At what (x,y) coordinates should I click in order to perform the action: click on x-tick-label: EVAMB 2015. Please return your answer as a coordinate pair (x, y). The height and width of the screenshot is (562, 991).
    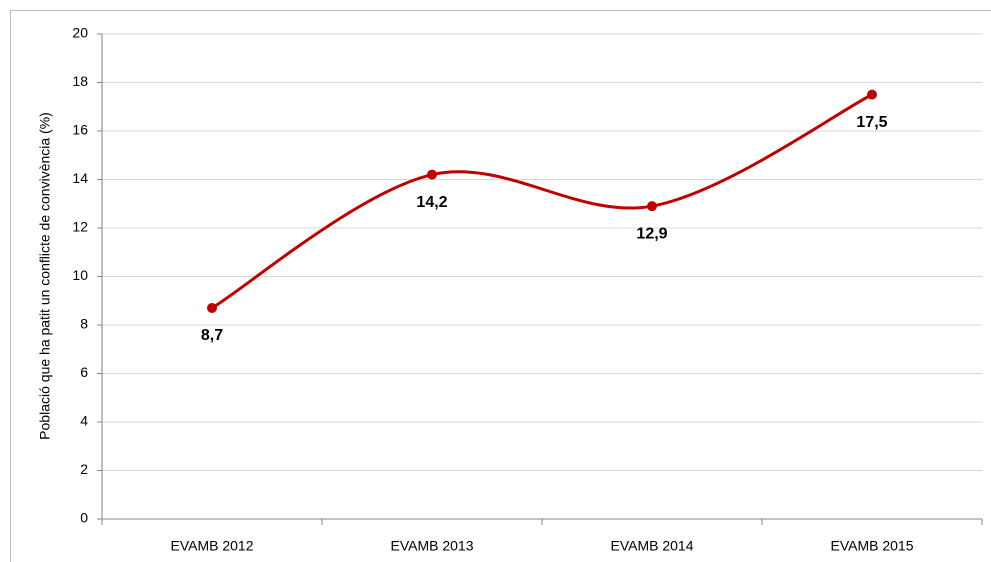
    Looking at the image, I should click on (871, 546).